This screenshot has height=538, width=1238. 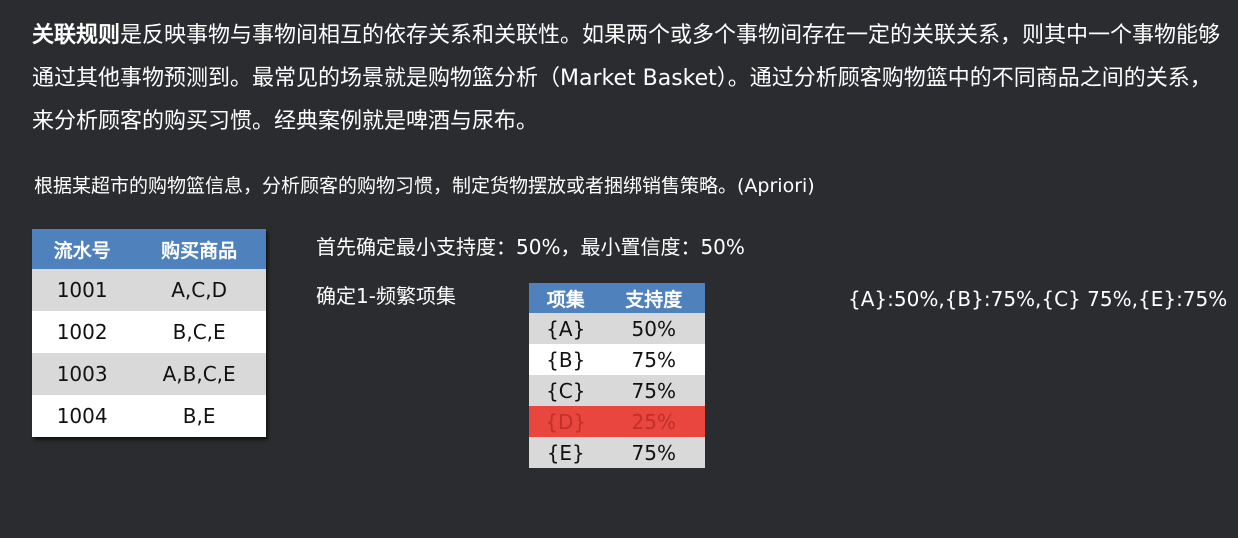 What do you see at coordinates (653, 328) in the screenshot?
I see `support-cell: 50%` at bounding box center [653, 328].